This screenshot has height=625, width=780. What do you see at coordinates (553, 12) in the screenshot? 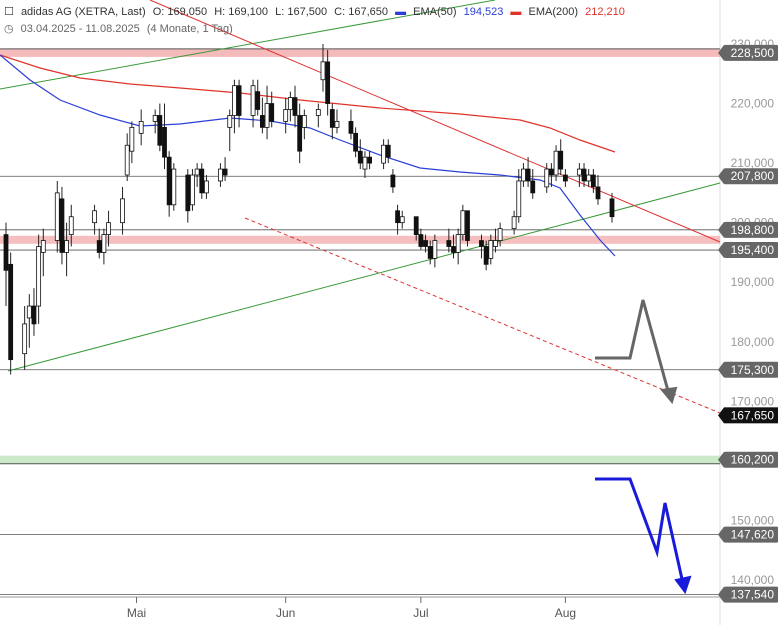
I see `ema200-label: EMA(200)` at bounding box center [553, 12].